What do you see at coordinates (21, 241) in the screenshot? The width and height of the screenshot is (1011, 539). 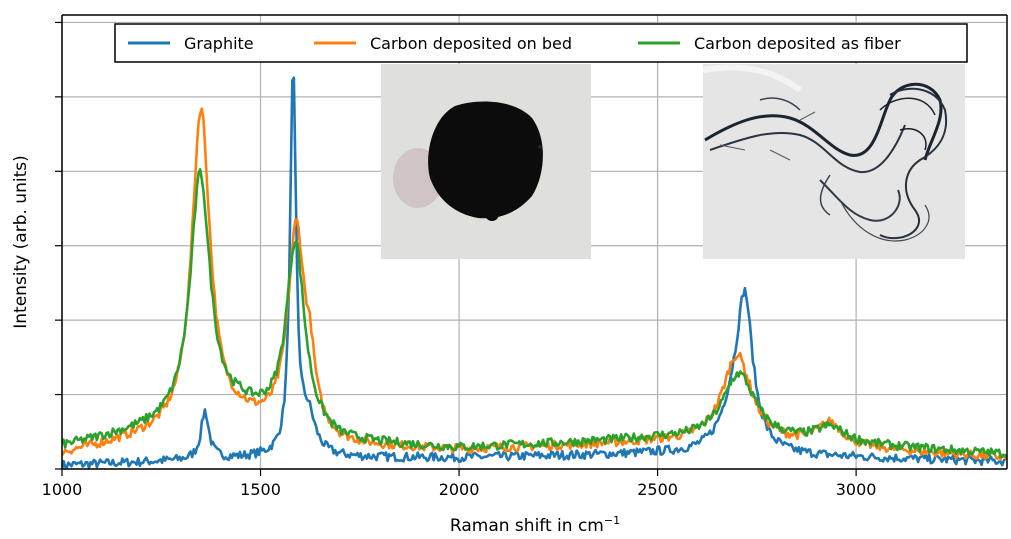 I see `y-axis-label: Intensity (arb. units)` at bounding box center [21, 241].